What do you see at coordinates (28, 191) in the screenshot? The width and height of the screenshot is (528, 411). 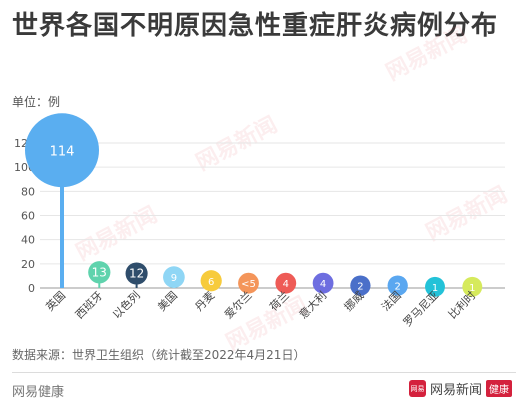 I see `y-tick-label: 80` at bounding box center [28, 191].